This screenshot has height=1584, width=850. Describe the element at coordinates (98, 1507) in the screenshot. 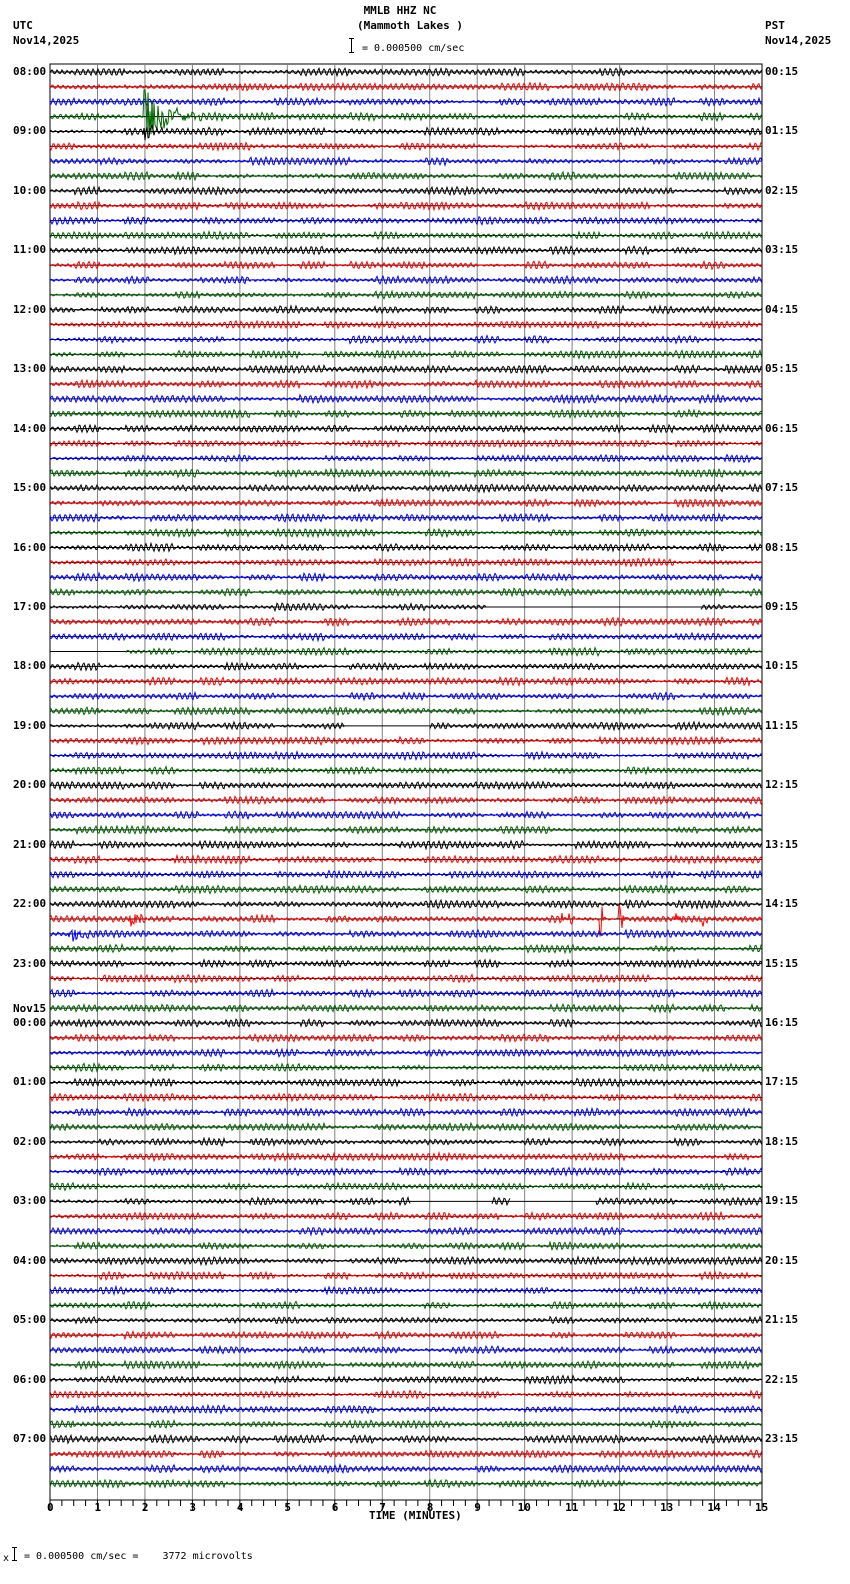

I see `x-tick-label: 1` at that location.